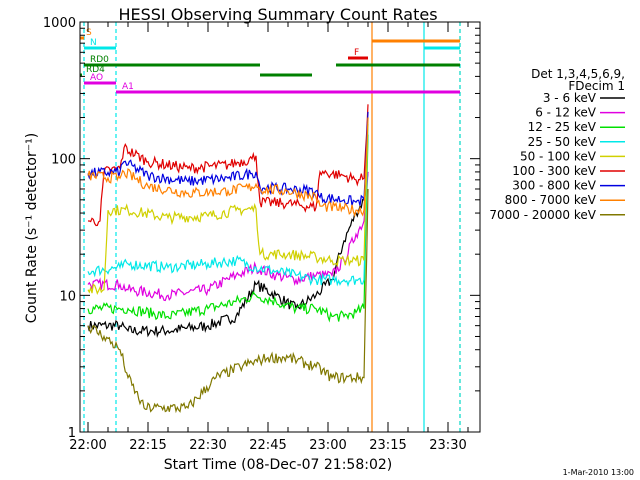 The image size is (640, 480). I want to click on flag-label: S, so click(89, 33).